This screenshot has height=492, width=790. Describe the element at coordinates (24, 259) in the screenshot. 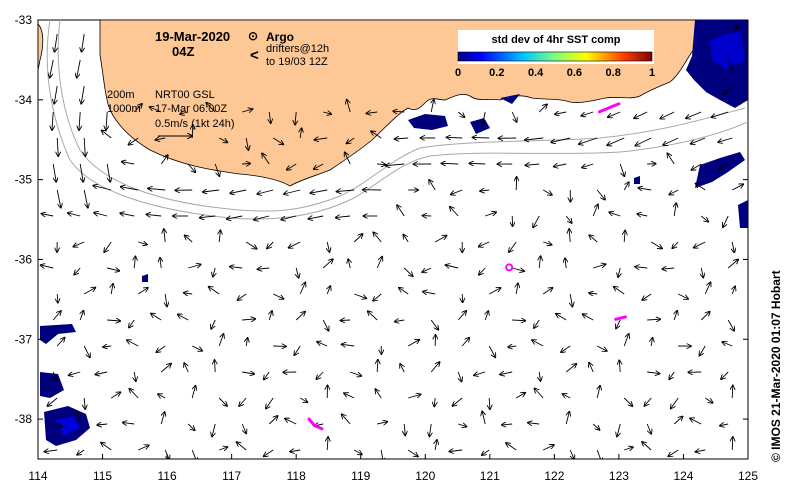

I see `y-tick-label: -36` at that location.